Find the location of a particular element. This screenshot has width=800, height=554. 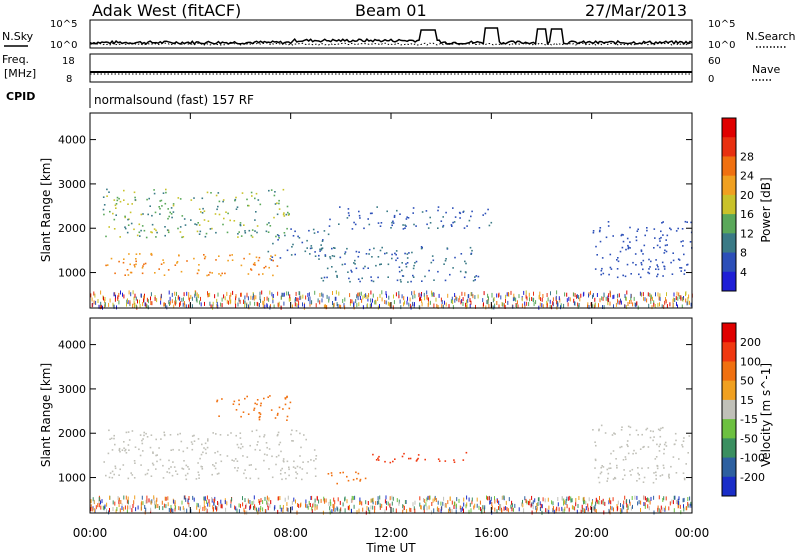

freq-tick-right-top: 60 is located at coordinates (714, 61).